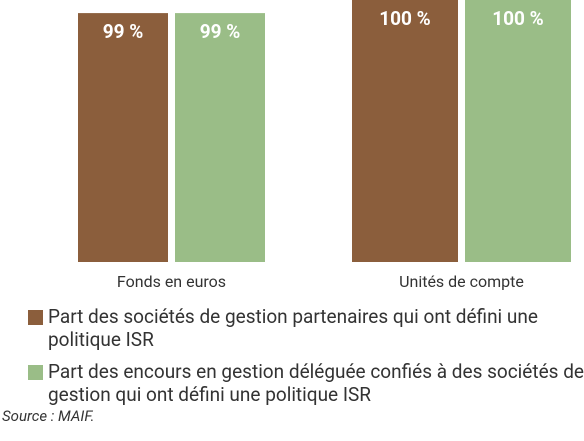  I want to click on x-tick-label: Unités de compte, so click(461, 281).